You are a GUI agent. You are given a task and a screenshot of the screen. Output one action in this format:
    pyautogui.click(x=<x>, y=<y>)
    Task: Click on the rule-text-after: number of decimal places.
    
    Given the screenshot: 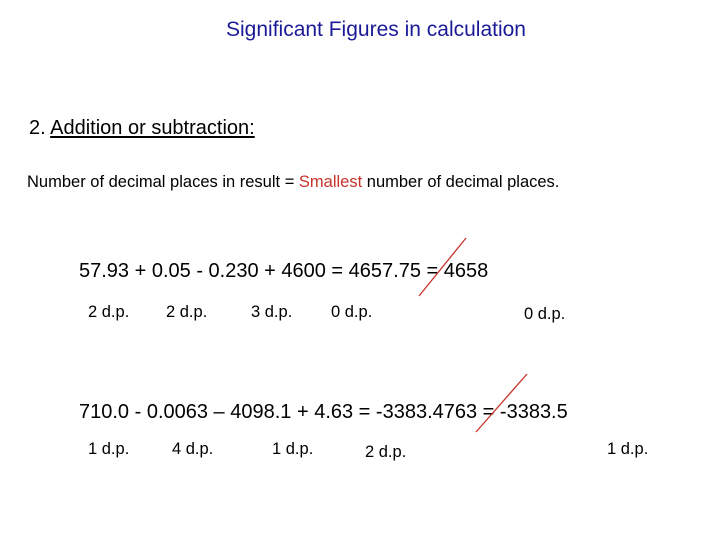 What is the action you would take?
    pyautogui.click(x=461, y=182)
    